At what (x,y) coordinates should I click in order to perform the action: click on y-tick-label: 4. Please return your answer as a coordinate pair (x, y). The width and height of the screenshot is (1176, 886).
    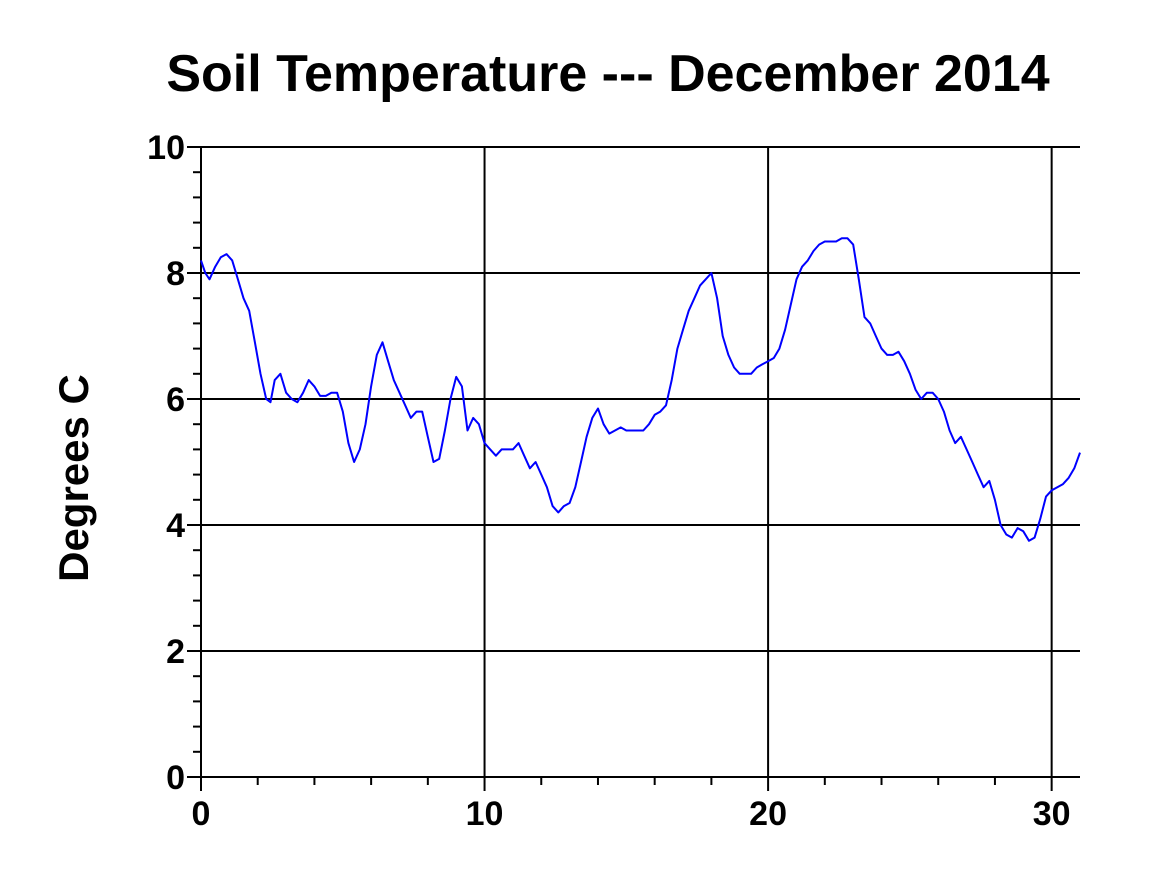
    Looking at the image, I should click on (175, 526).